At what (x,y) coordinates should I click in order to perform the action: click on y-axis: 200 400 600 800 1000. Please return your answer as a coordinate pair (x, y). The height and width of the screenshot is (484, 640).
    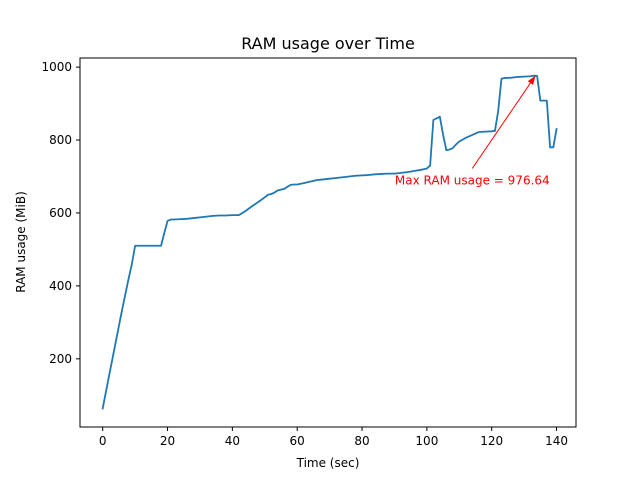
    Looking at the image, I should click on (60, 213).